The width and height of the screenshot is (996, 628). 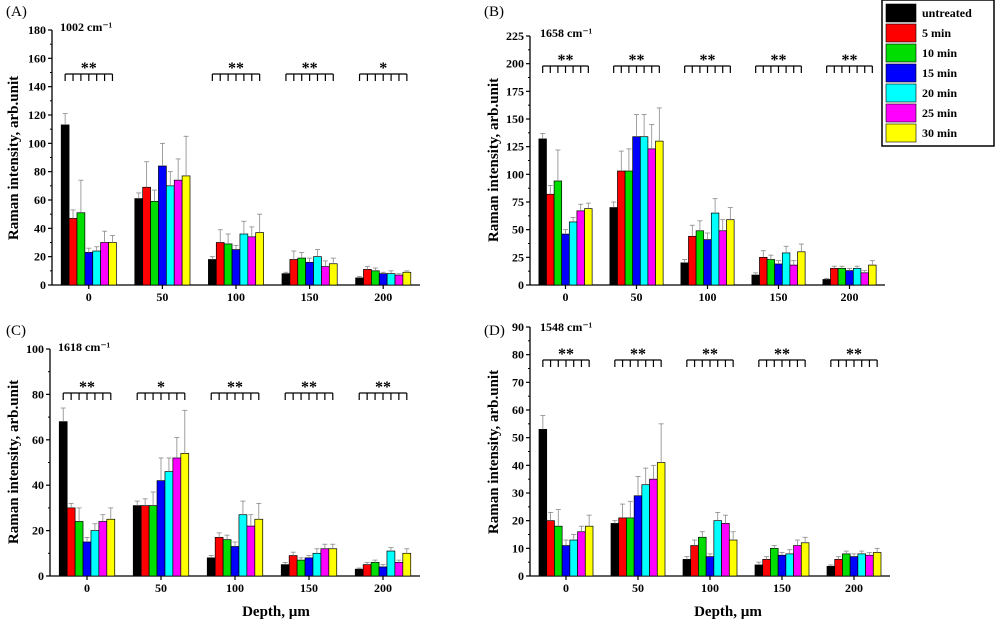 I want to click on significance-bracket: *, so click(x=383, y=70).